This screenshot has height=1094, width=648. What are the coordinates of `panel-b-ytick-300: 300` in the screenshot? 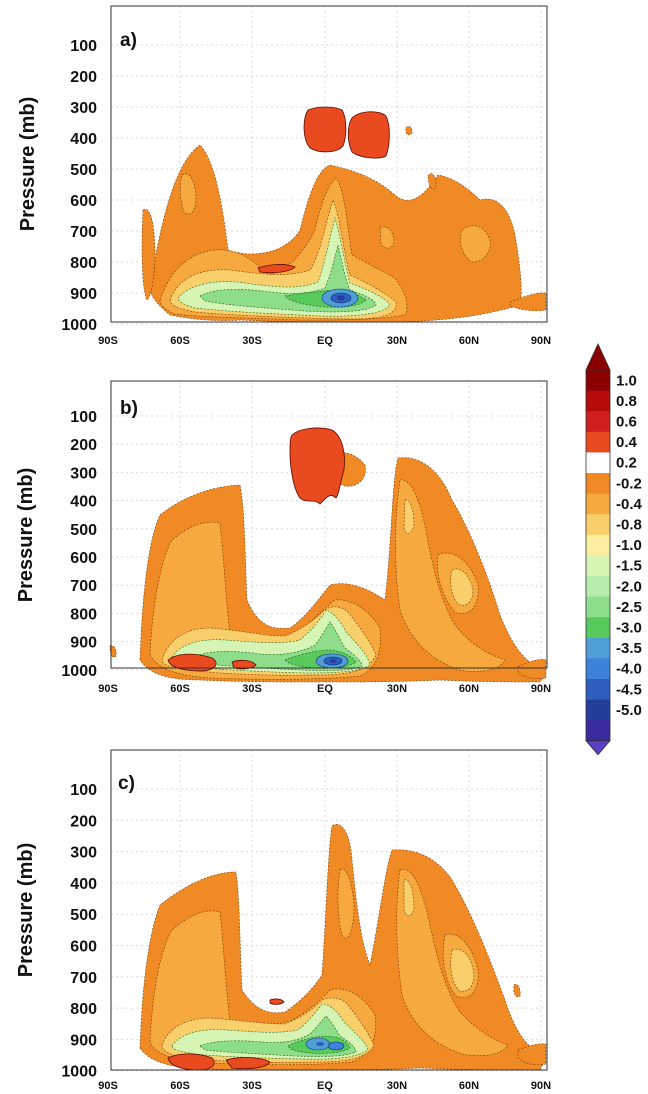 It's located at (83, 473).